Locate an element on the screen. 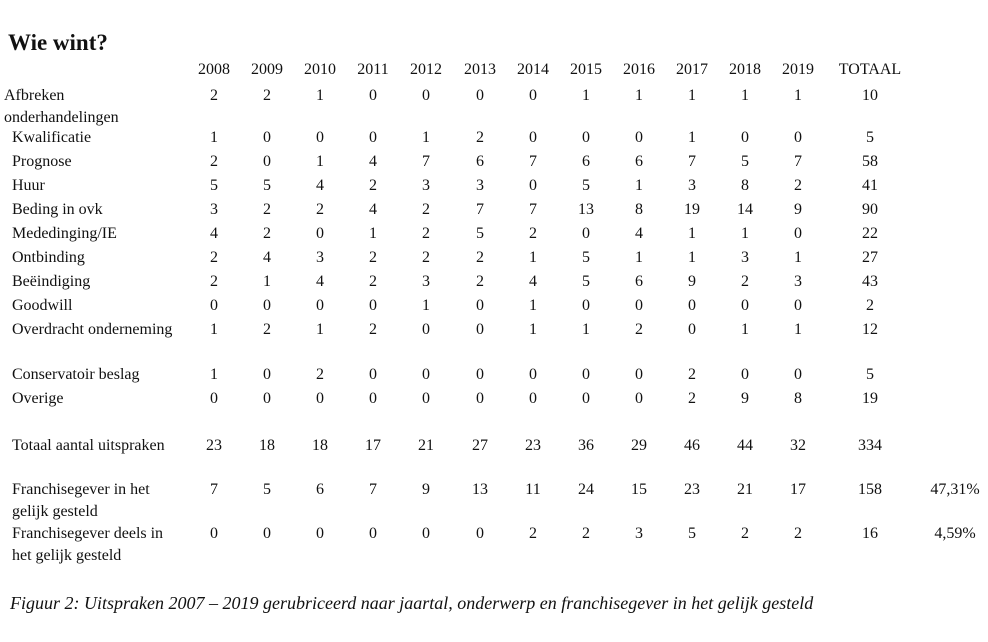  total-cell: 19 is located at coordinates (870, 398).